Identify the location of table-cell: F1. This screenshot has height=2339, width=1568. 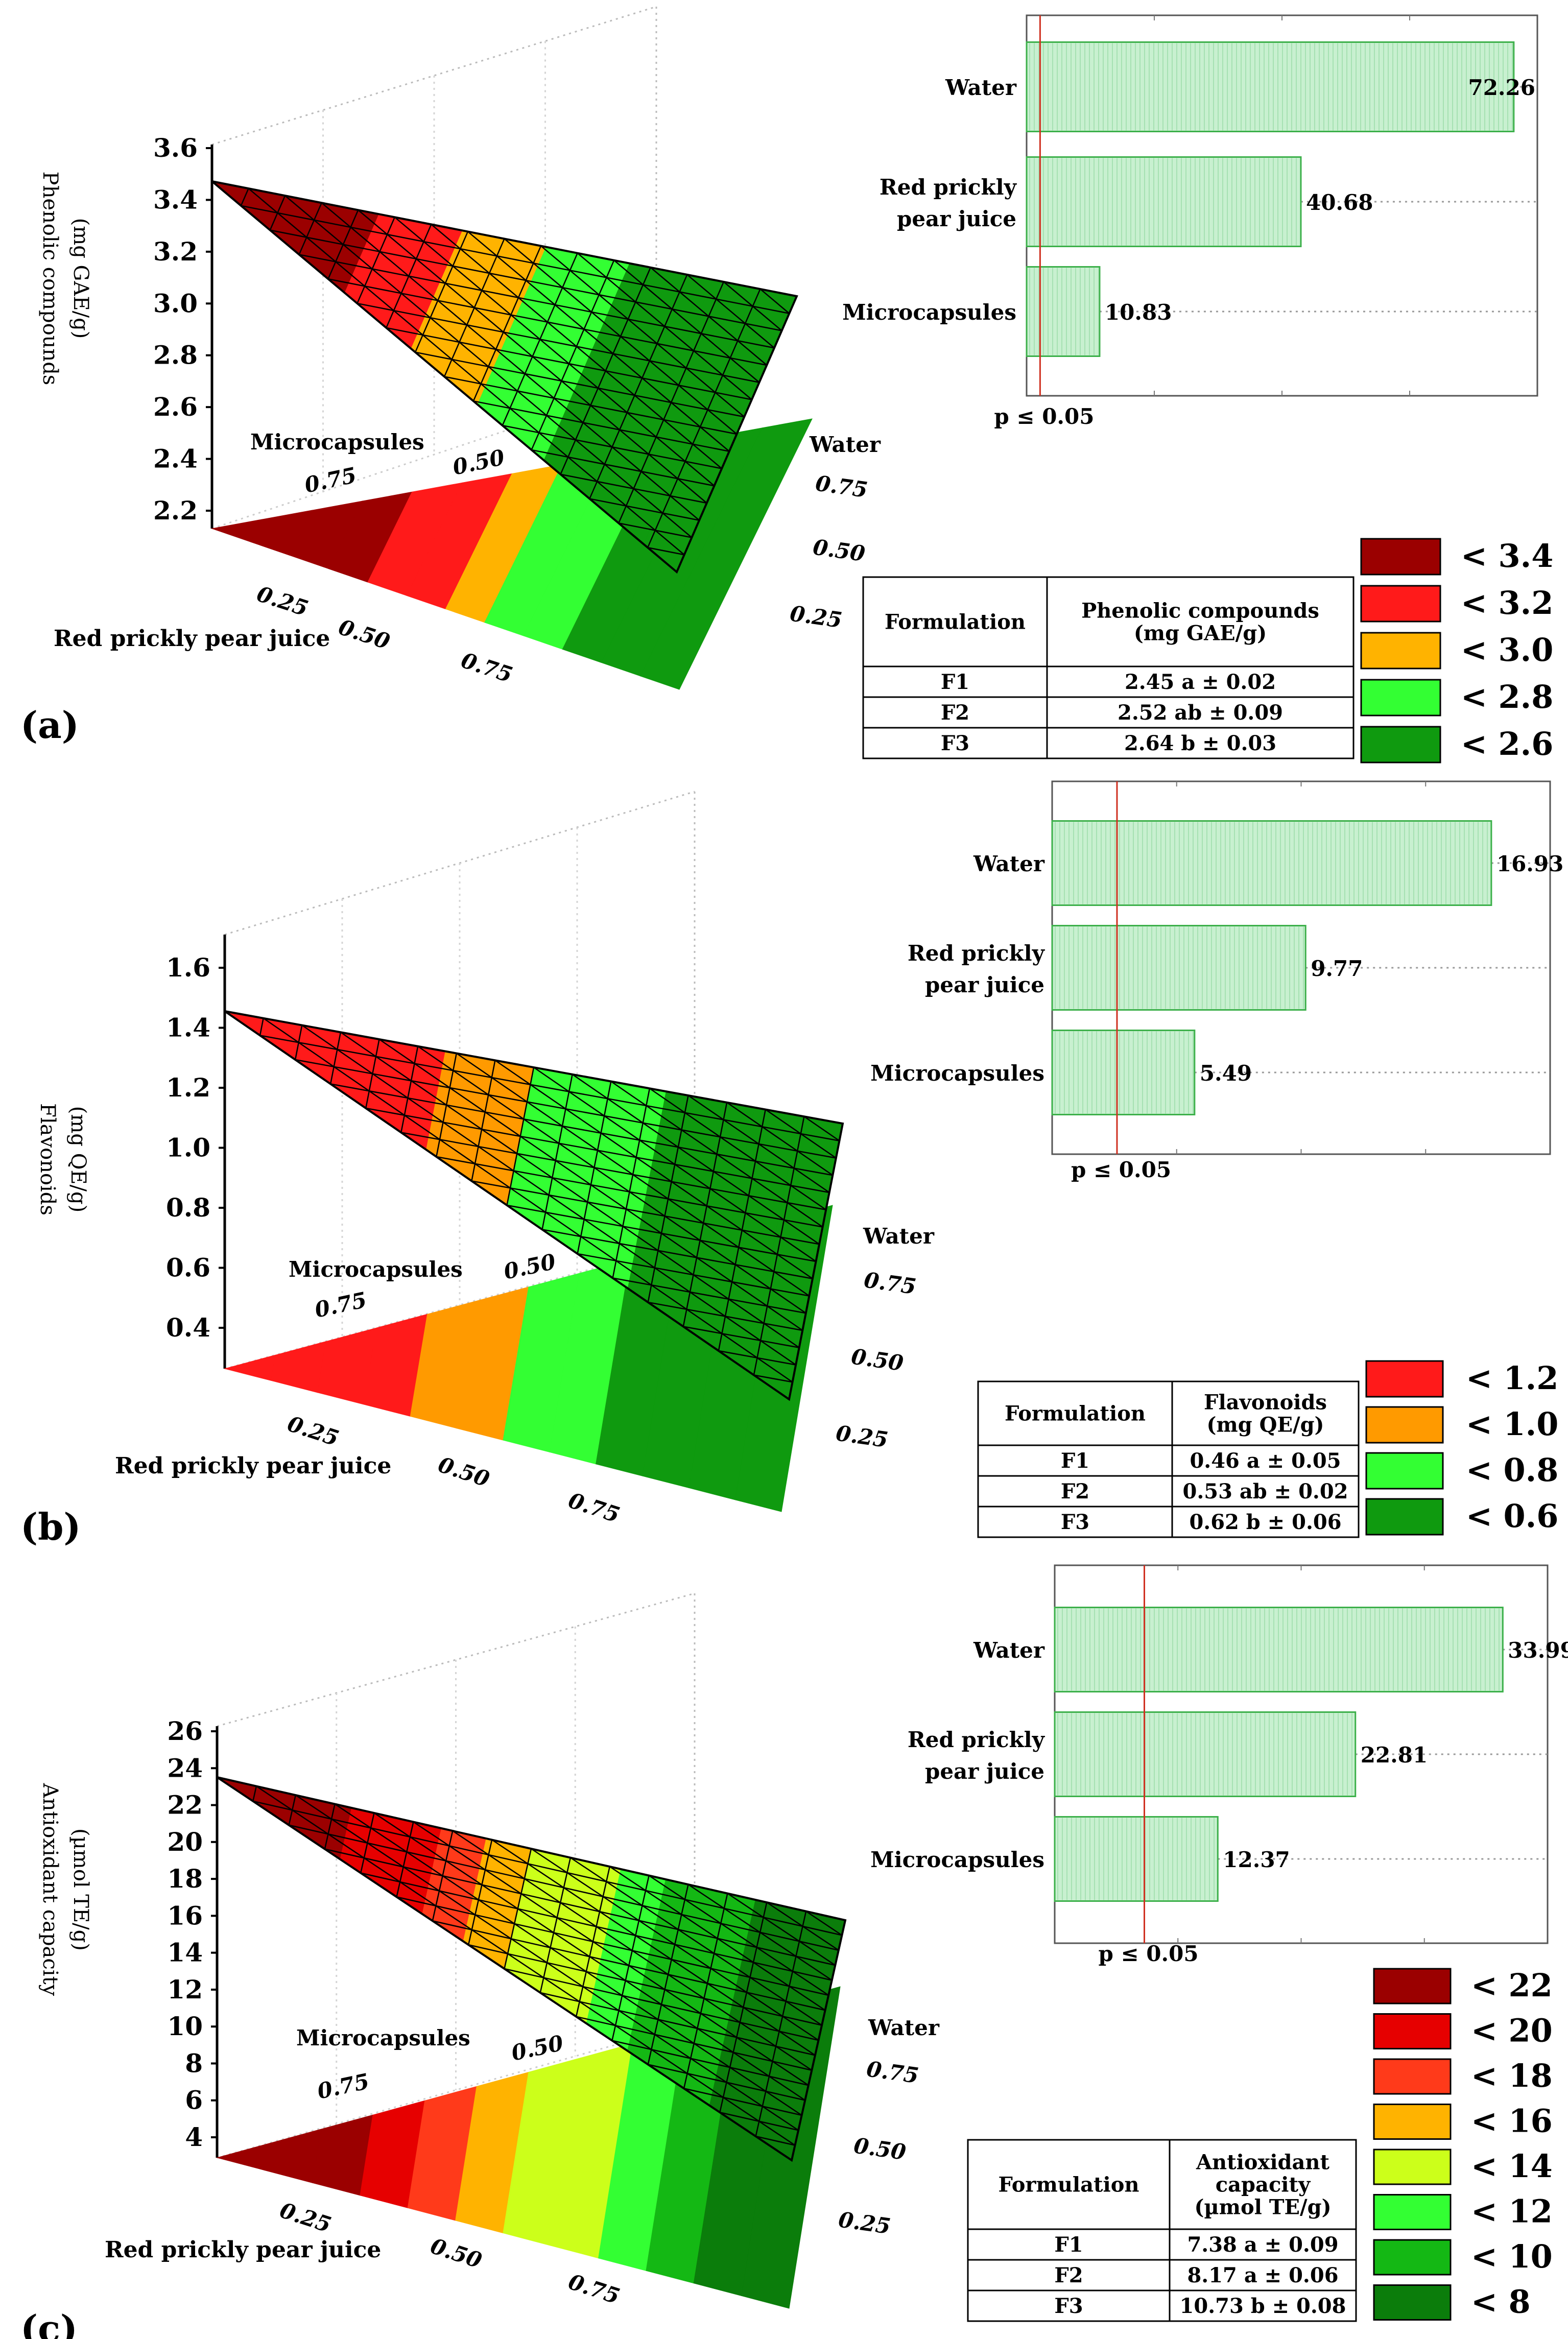
(1068, 2245).